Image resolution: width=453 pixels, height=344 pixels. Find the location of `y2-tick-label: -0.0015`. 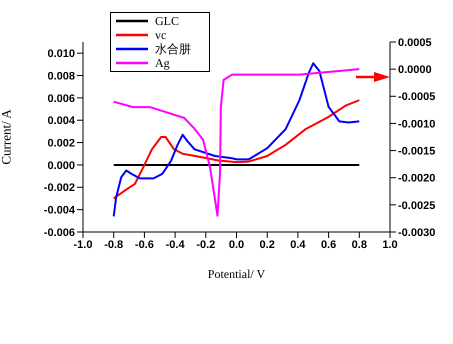

y2-tick-label: -0.0015 is located at coordinates (417, 151).